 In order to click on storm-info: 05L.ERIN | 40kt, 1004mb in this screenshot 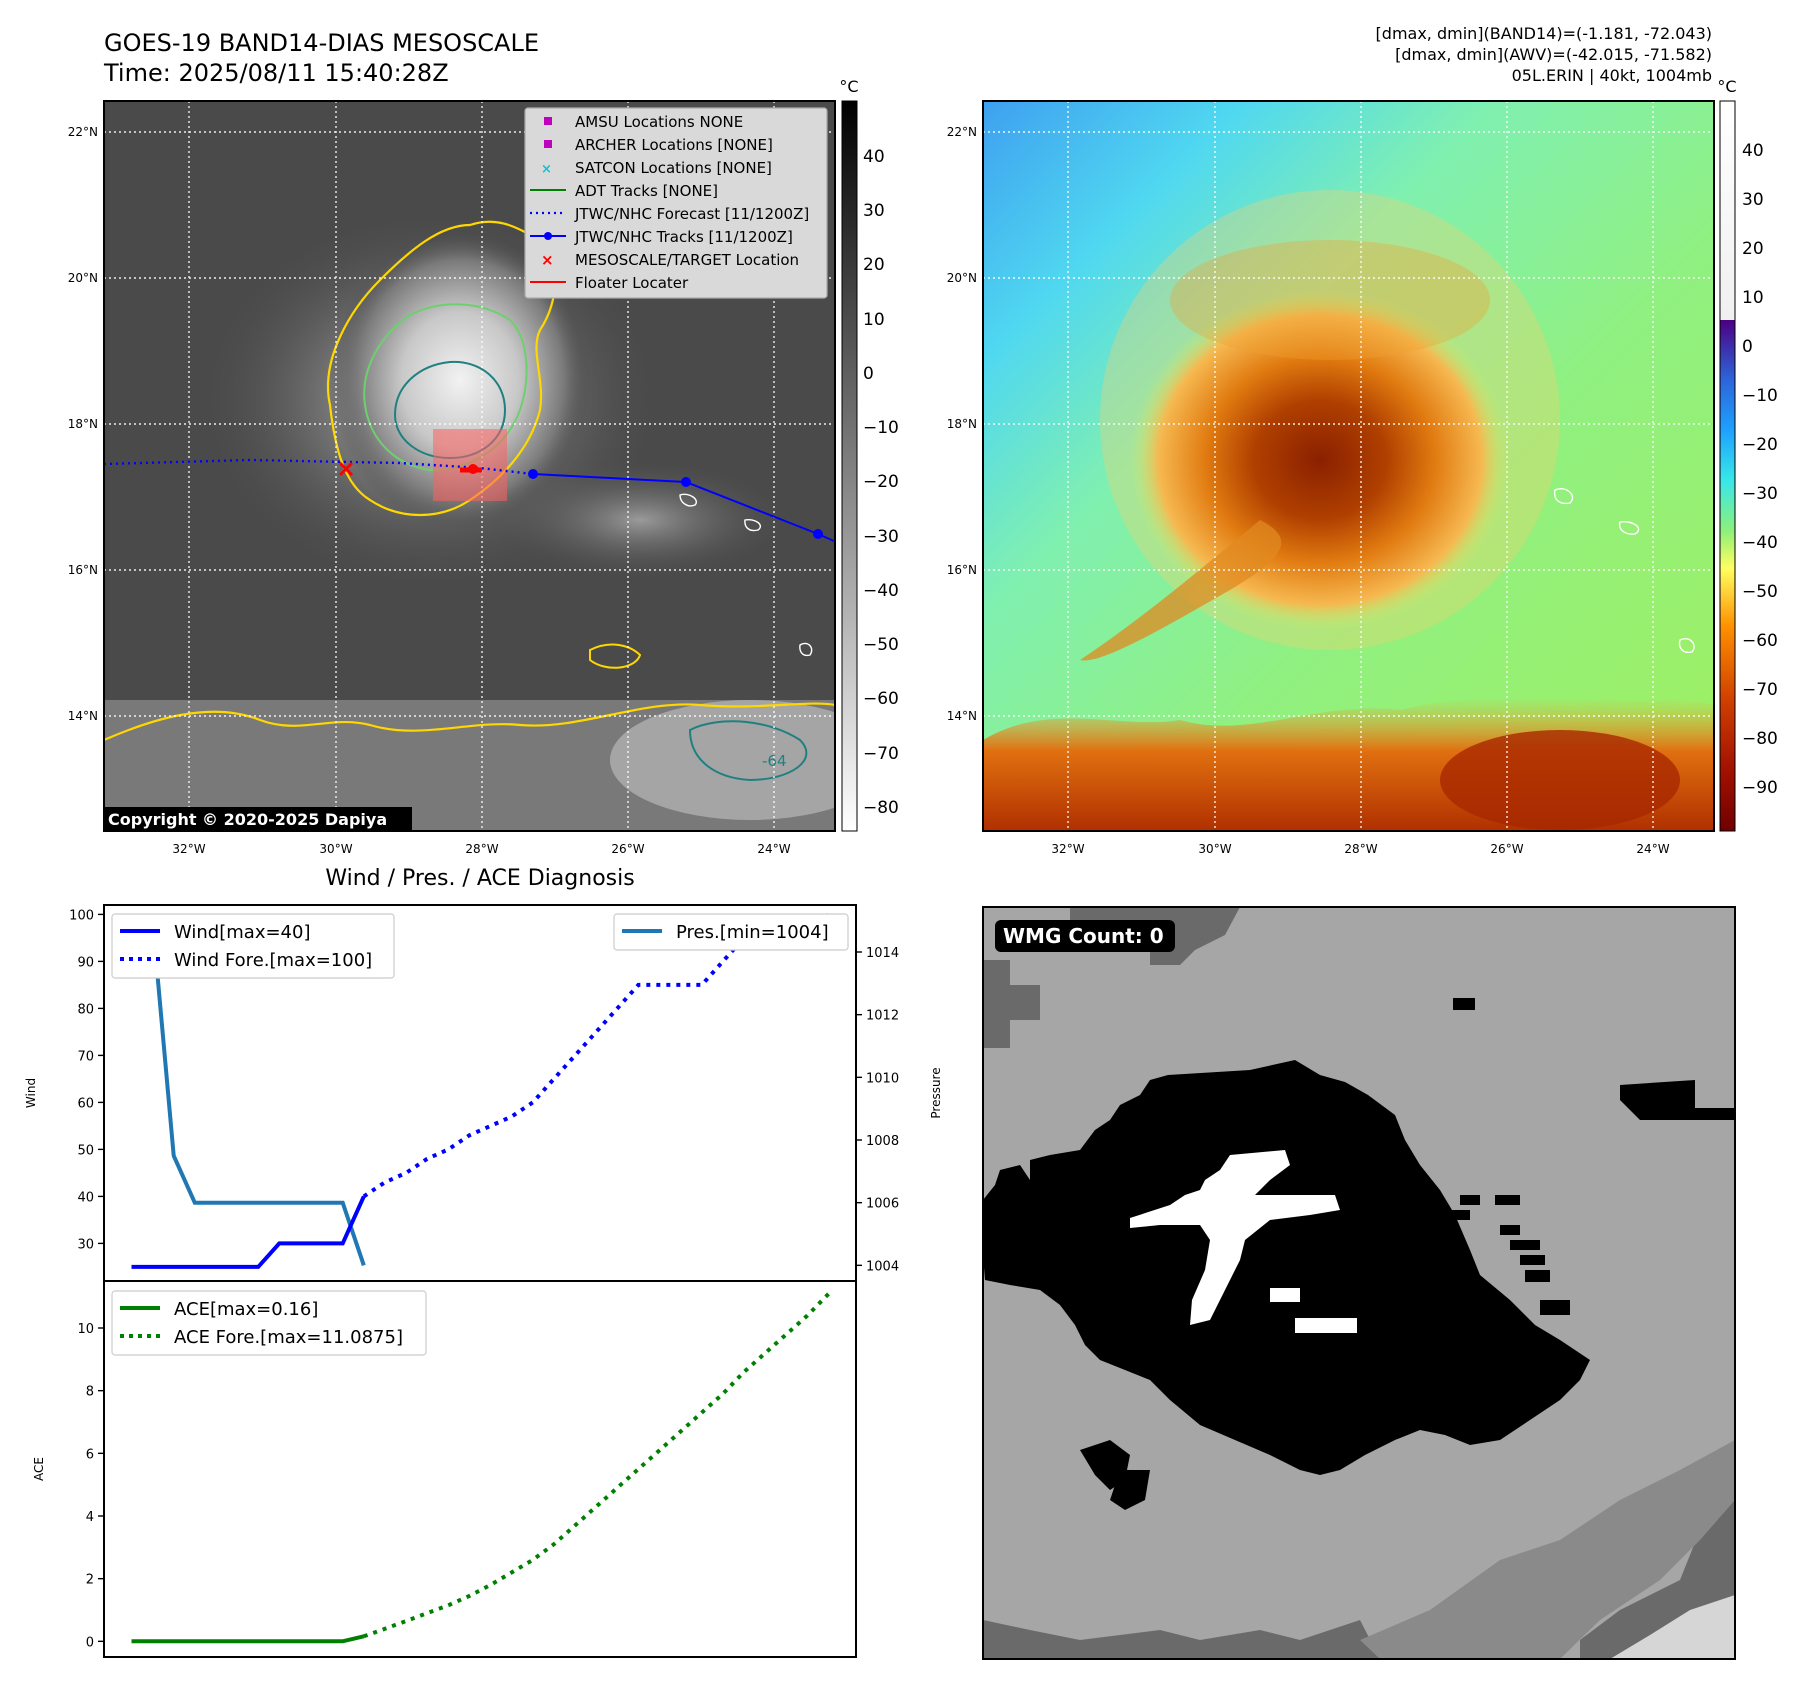, I will do `click(1612, 75)`.